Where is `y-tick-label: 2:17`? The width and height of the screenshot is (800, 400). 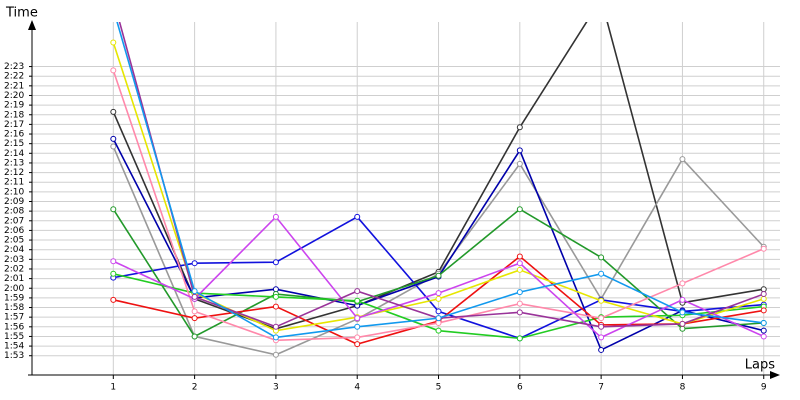 y-tick-label: 2:17 is located at coordinates (14, 125).